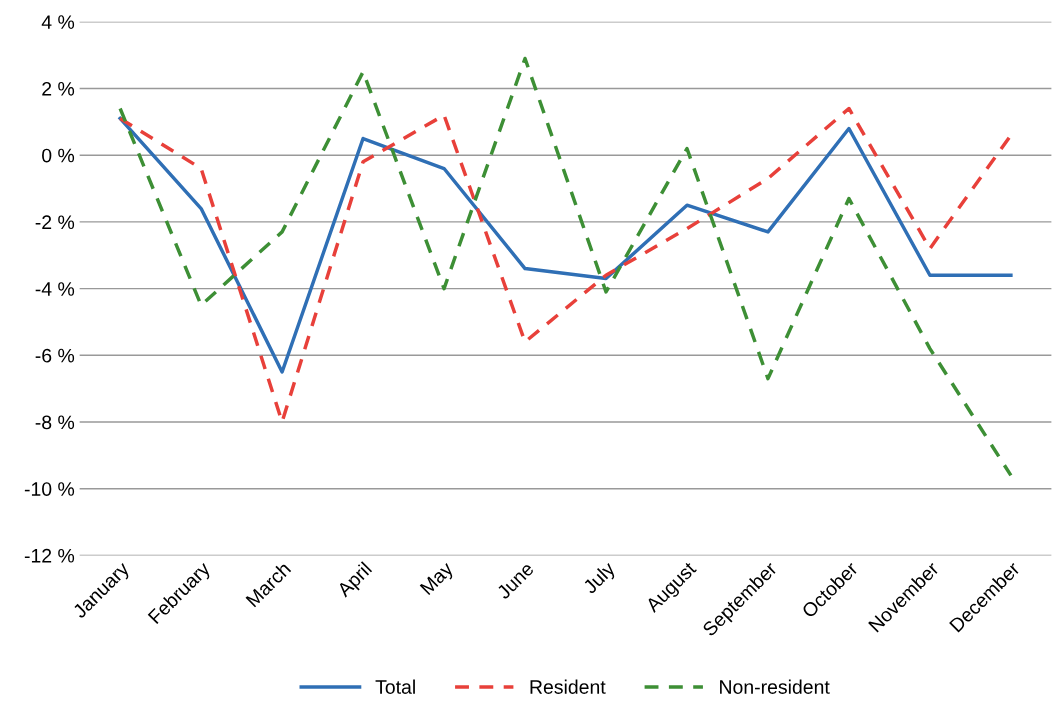 This screenshot has width=1062, height=726. I want to click on x-tick-label: July, so click(600, 579).